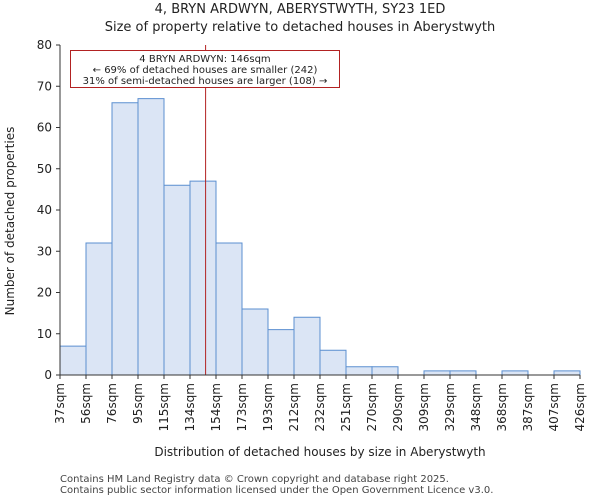 The height and width of the screenshot is (500, 600). I want to click on bar-115sqm, so click(177, 280).